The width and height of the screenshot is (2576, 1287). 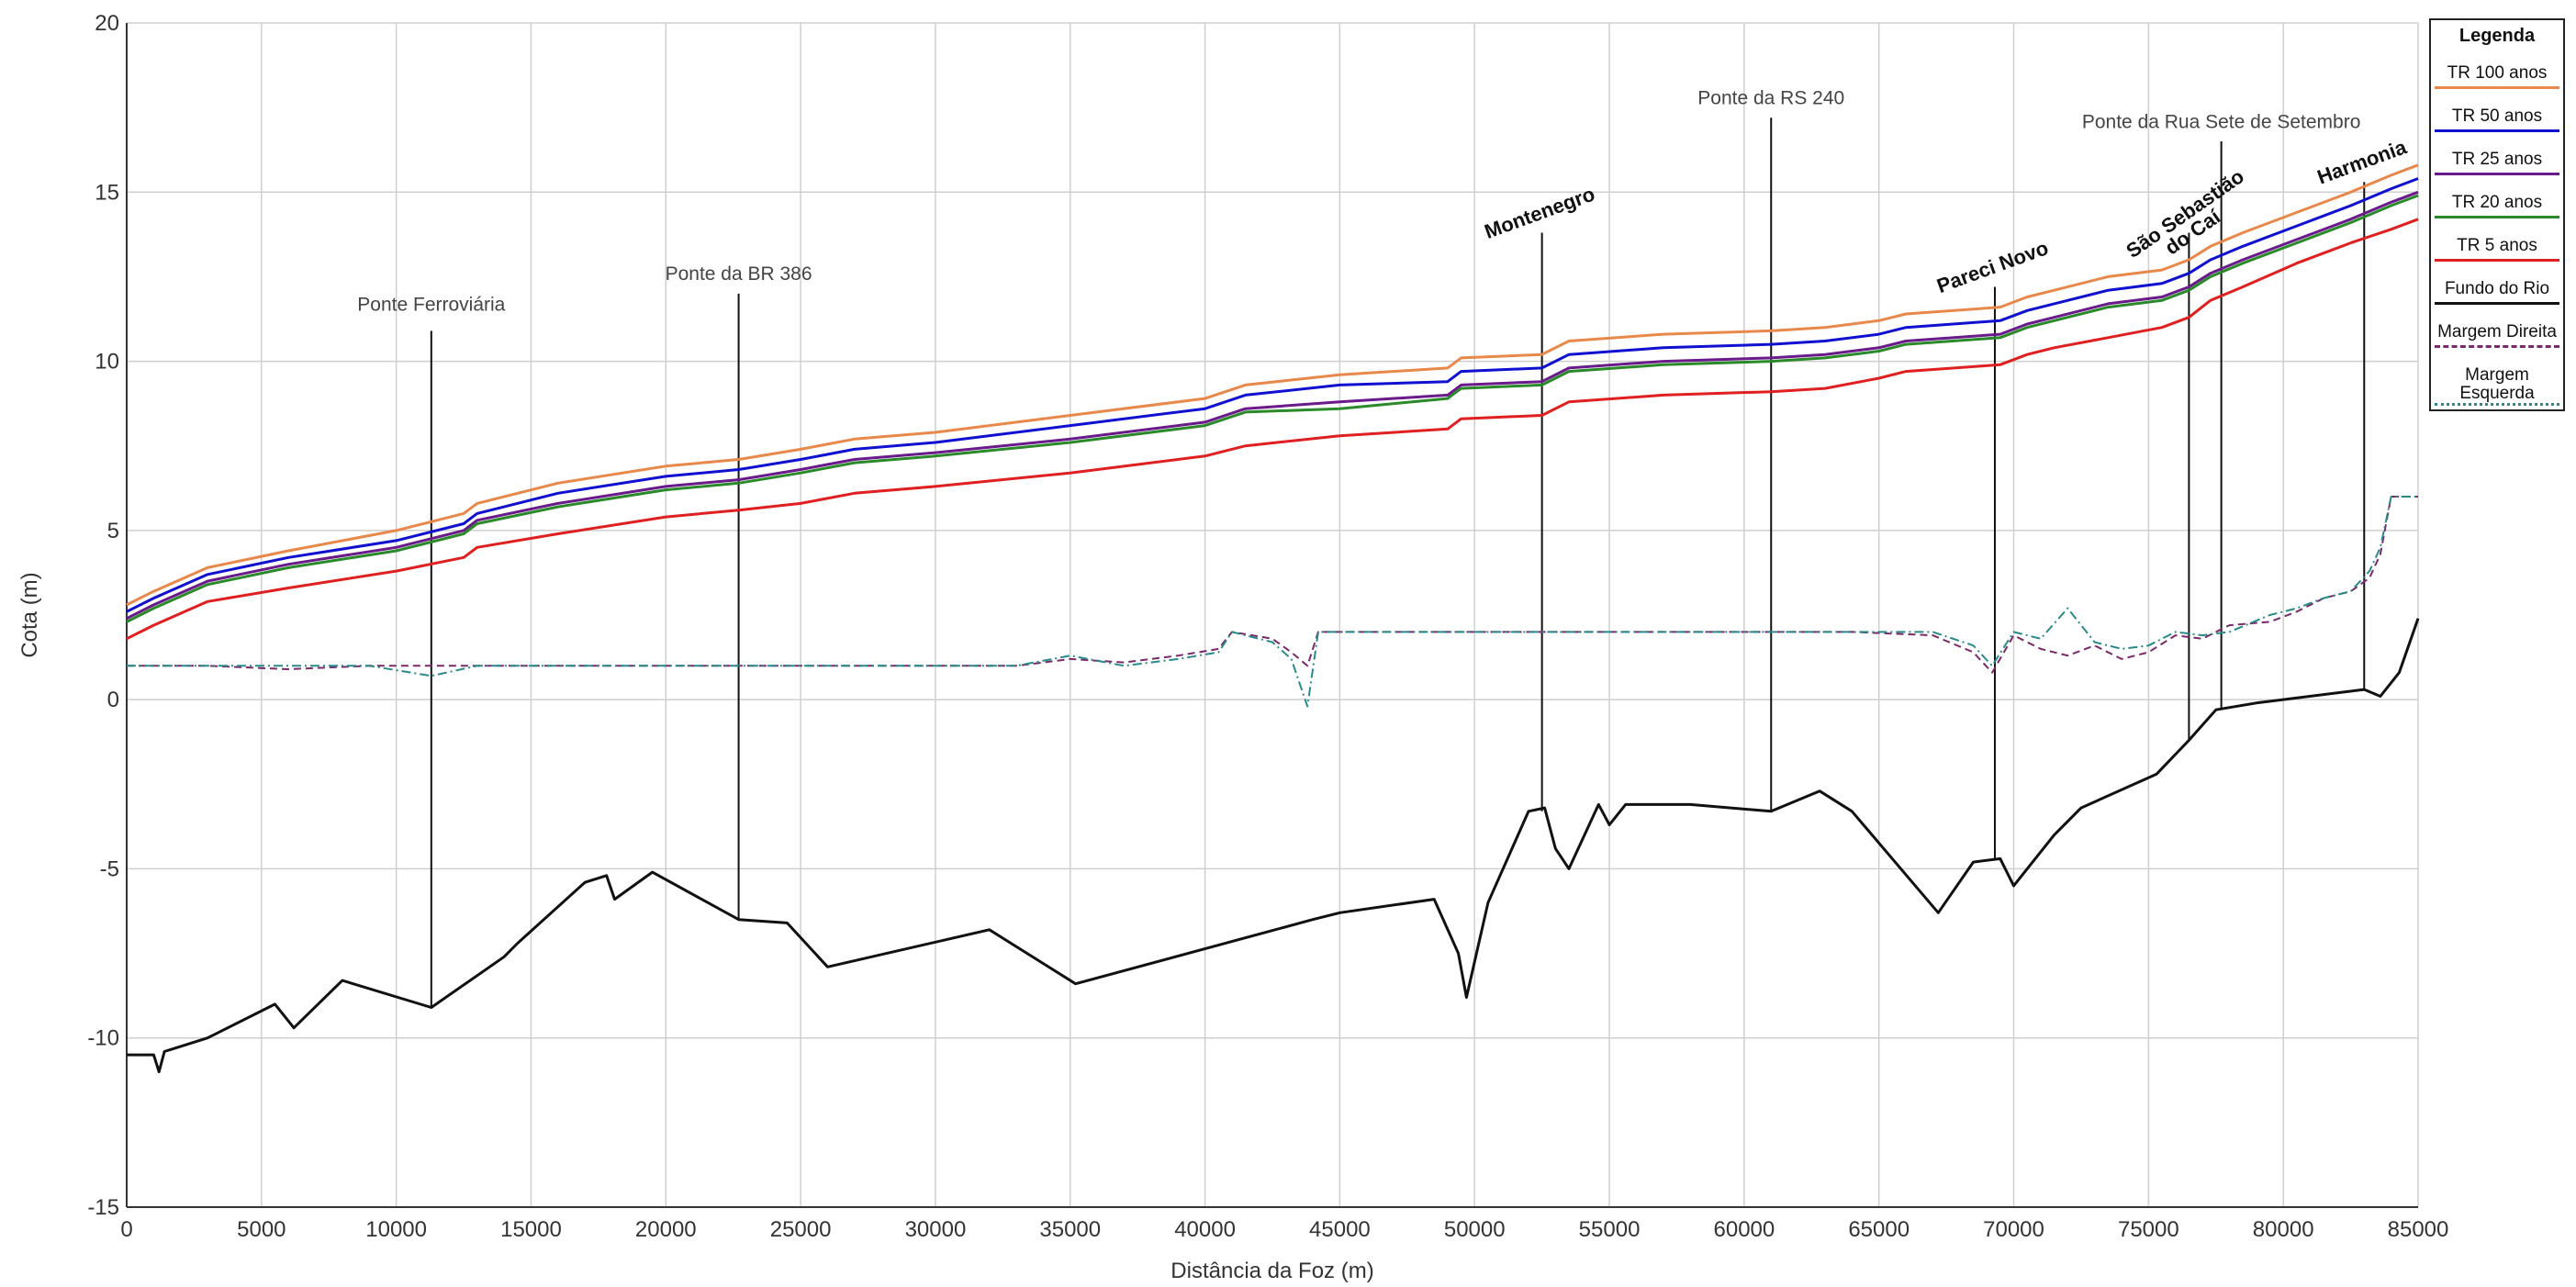 I want to click on legend-entry: TR 5 anos, so click(x=2497, y=245).